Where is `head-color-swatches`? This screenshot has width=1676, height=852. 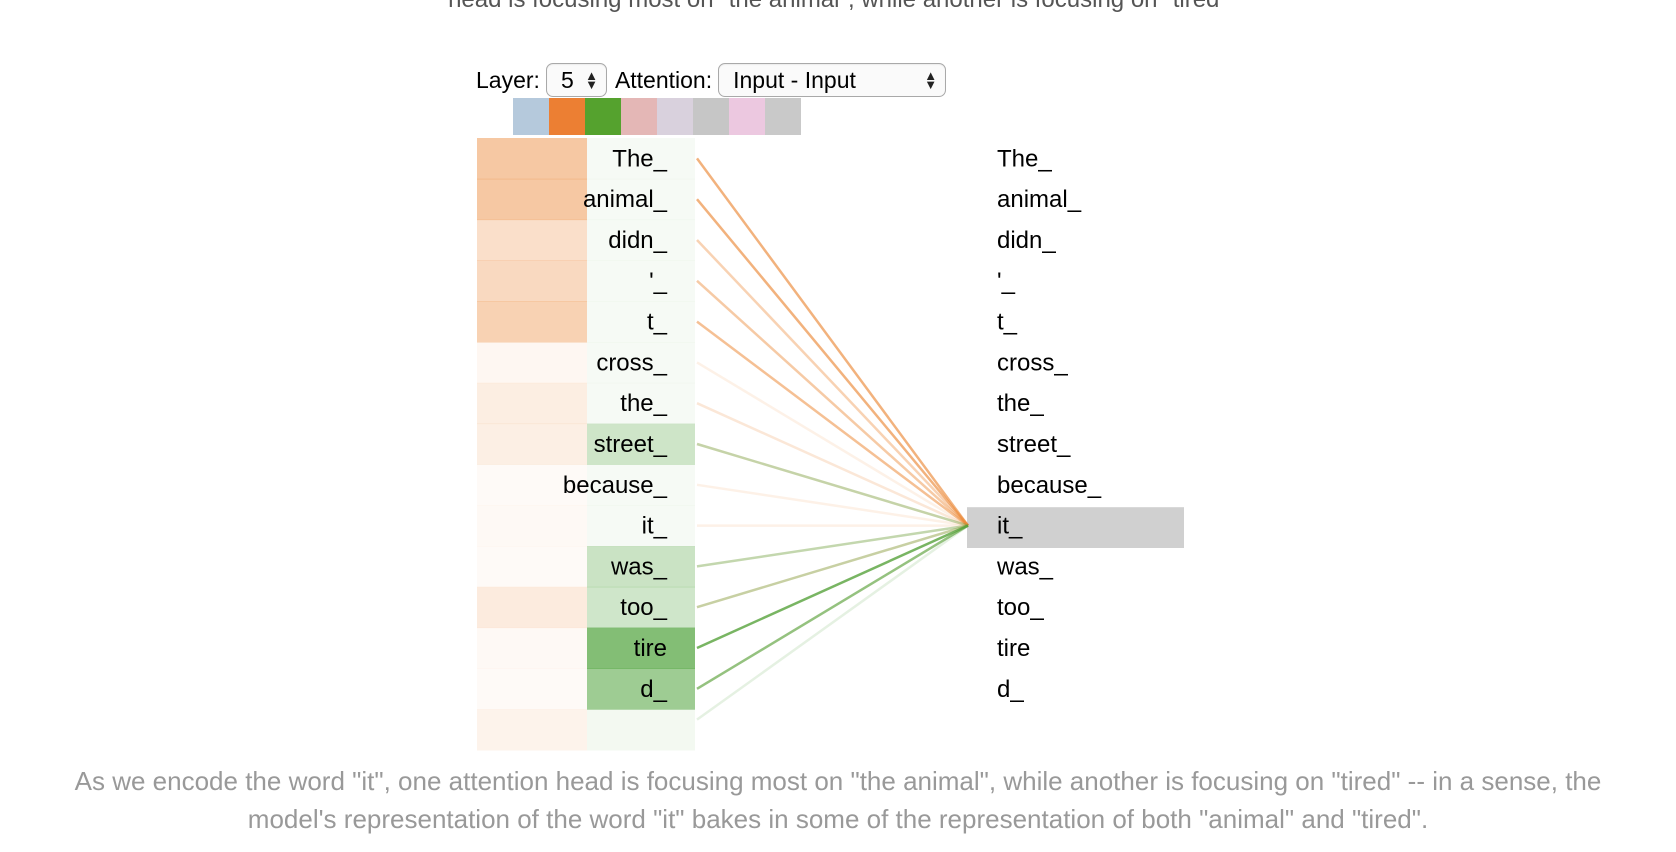
head-color-swatches is located at coordinates (657, 116).